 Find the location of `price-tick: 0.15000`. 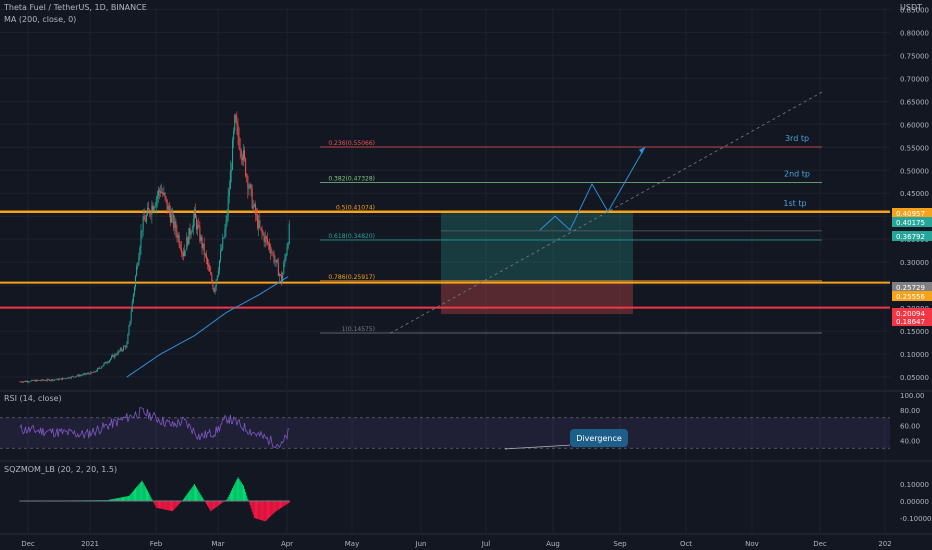

price-tick: 0.15000 is located at coordinates (914, 332).